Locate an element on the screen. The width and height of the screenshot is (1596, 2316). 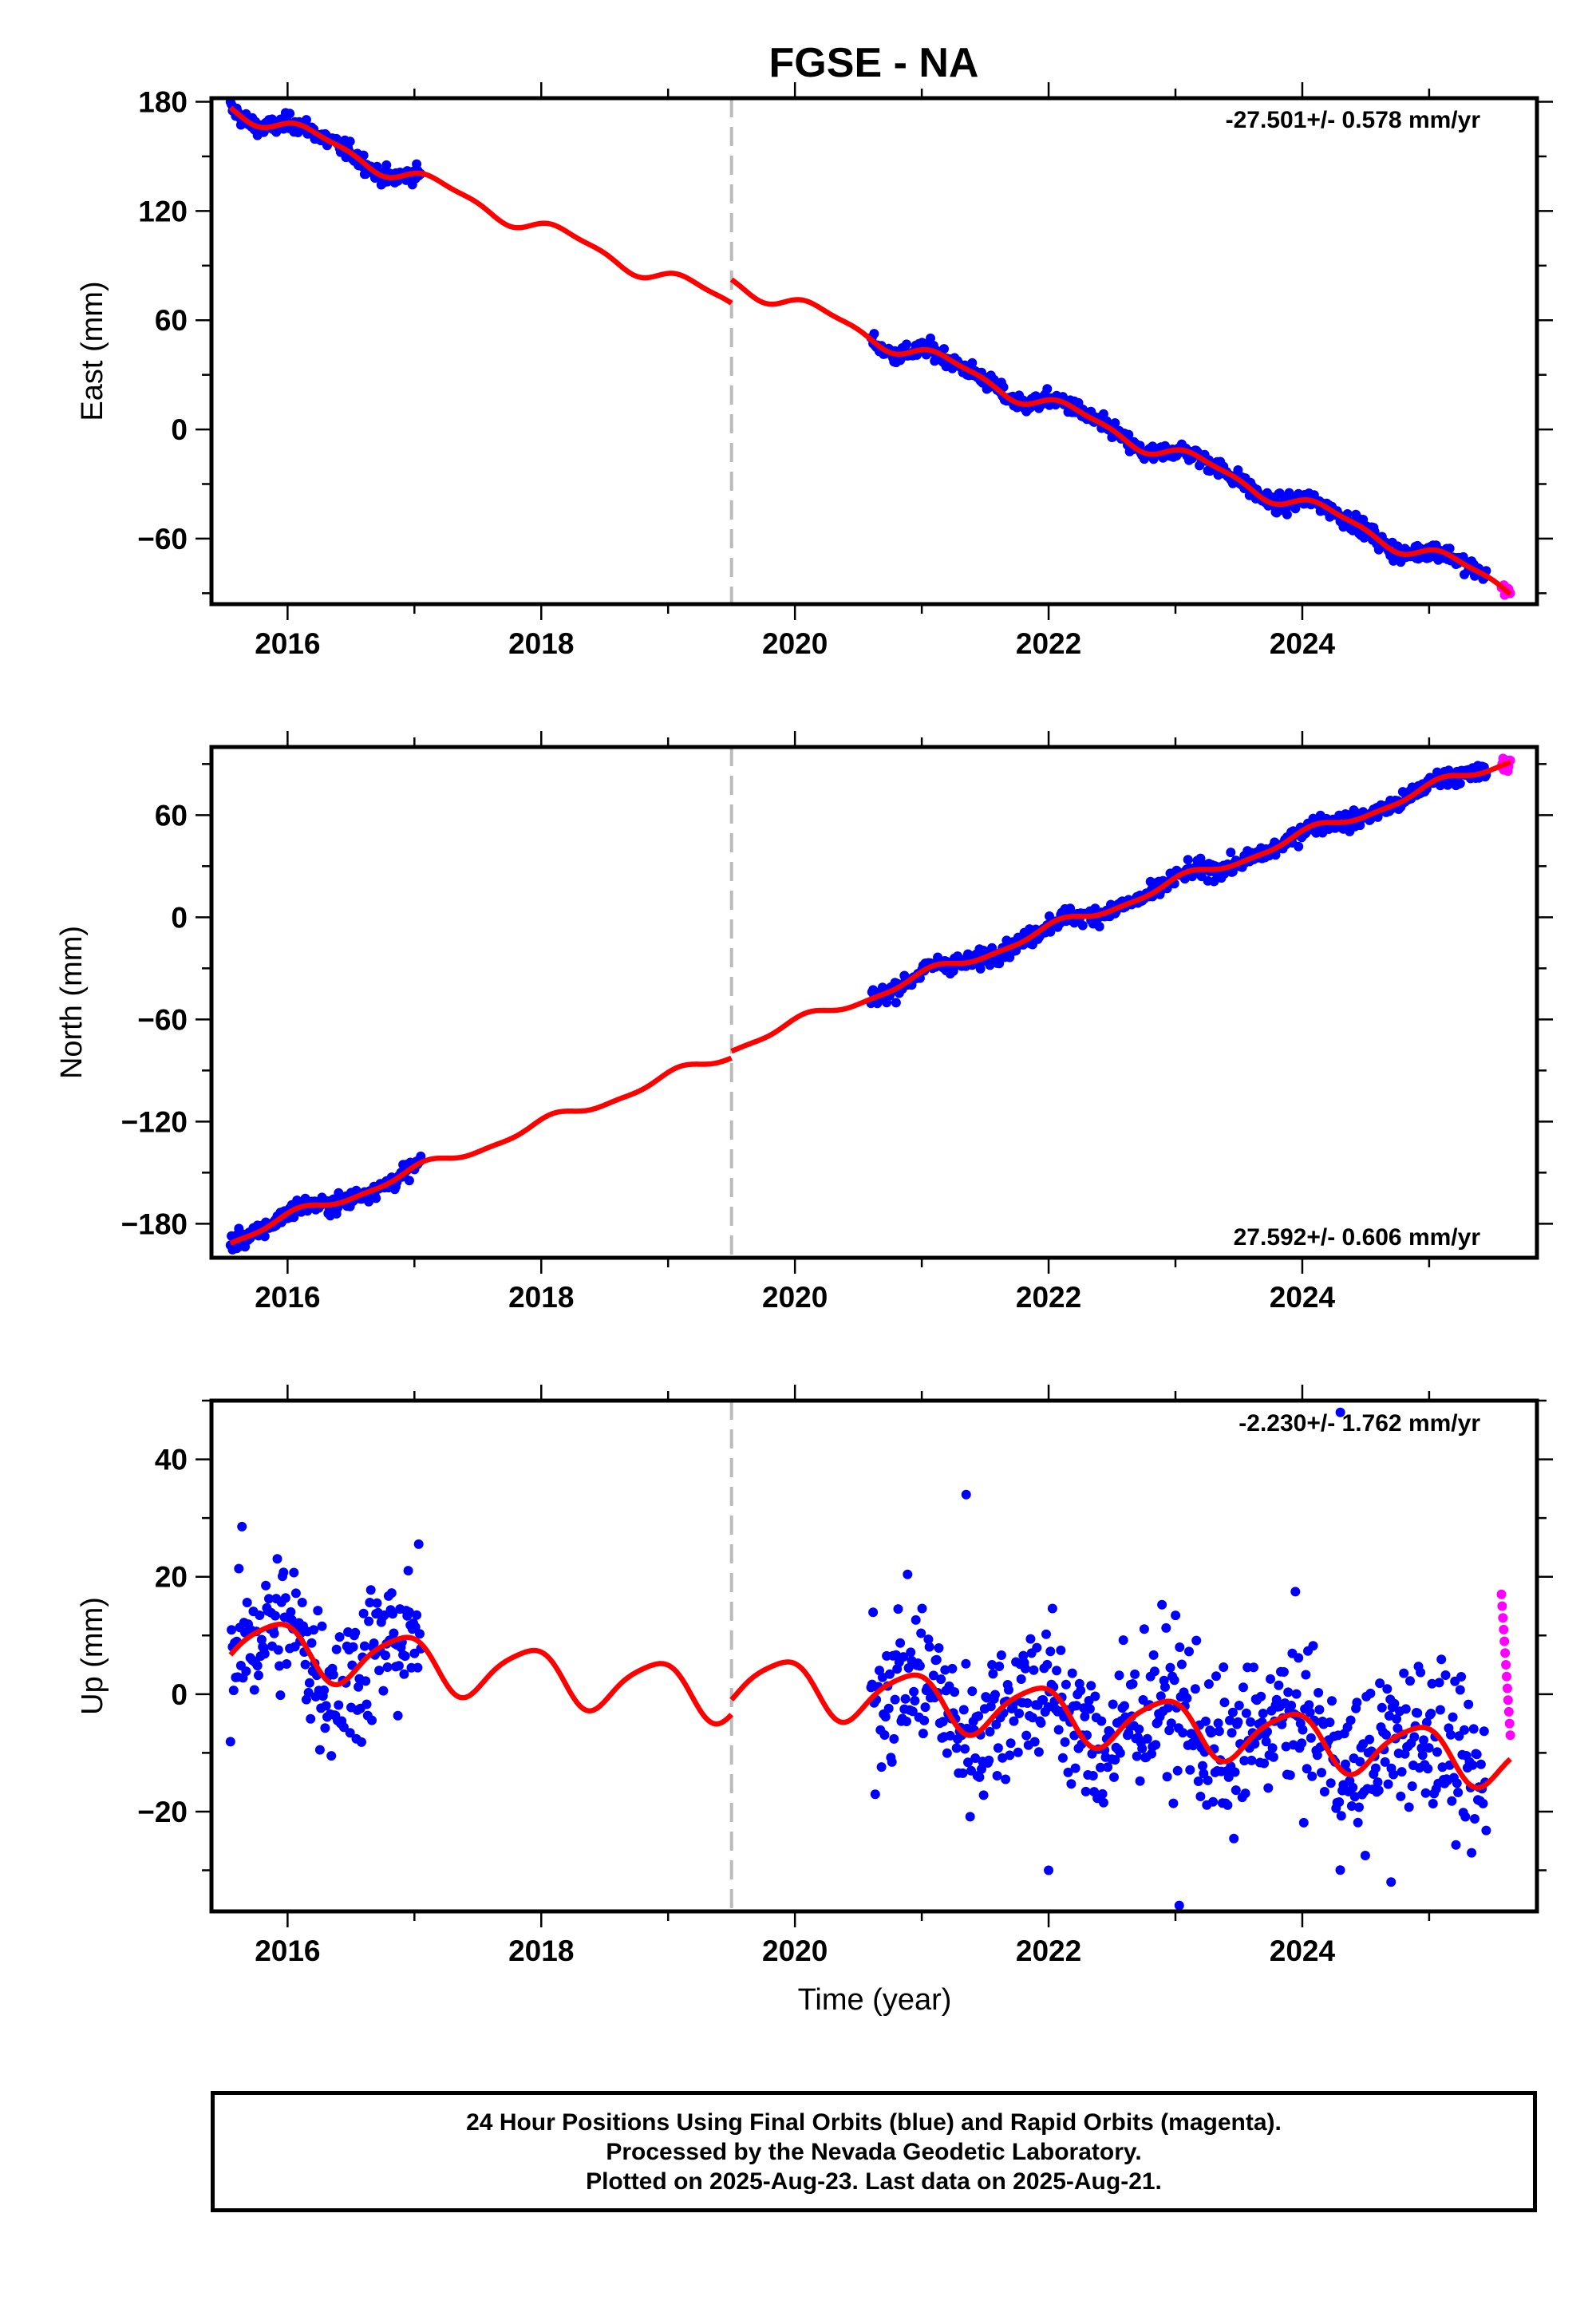
north-x-tick-label: 2016 is located at coordinates (287, 1297).